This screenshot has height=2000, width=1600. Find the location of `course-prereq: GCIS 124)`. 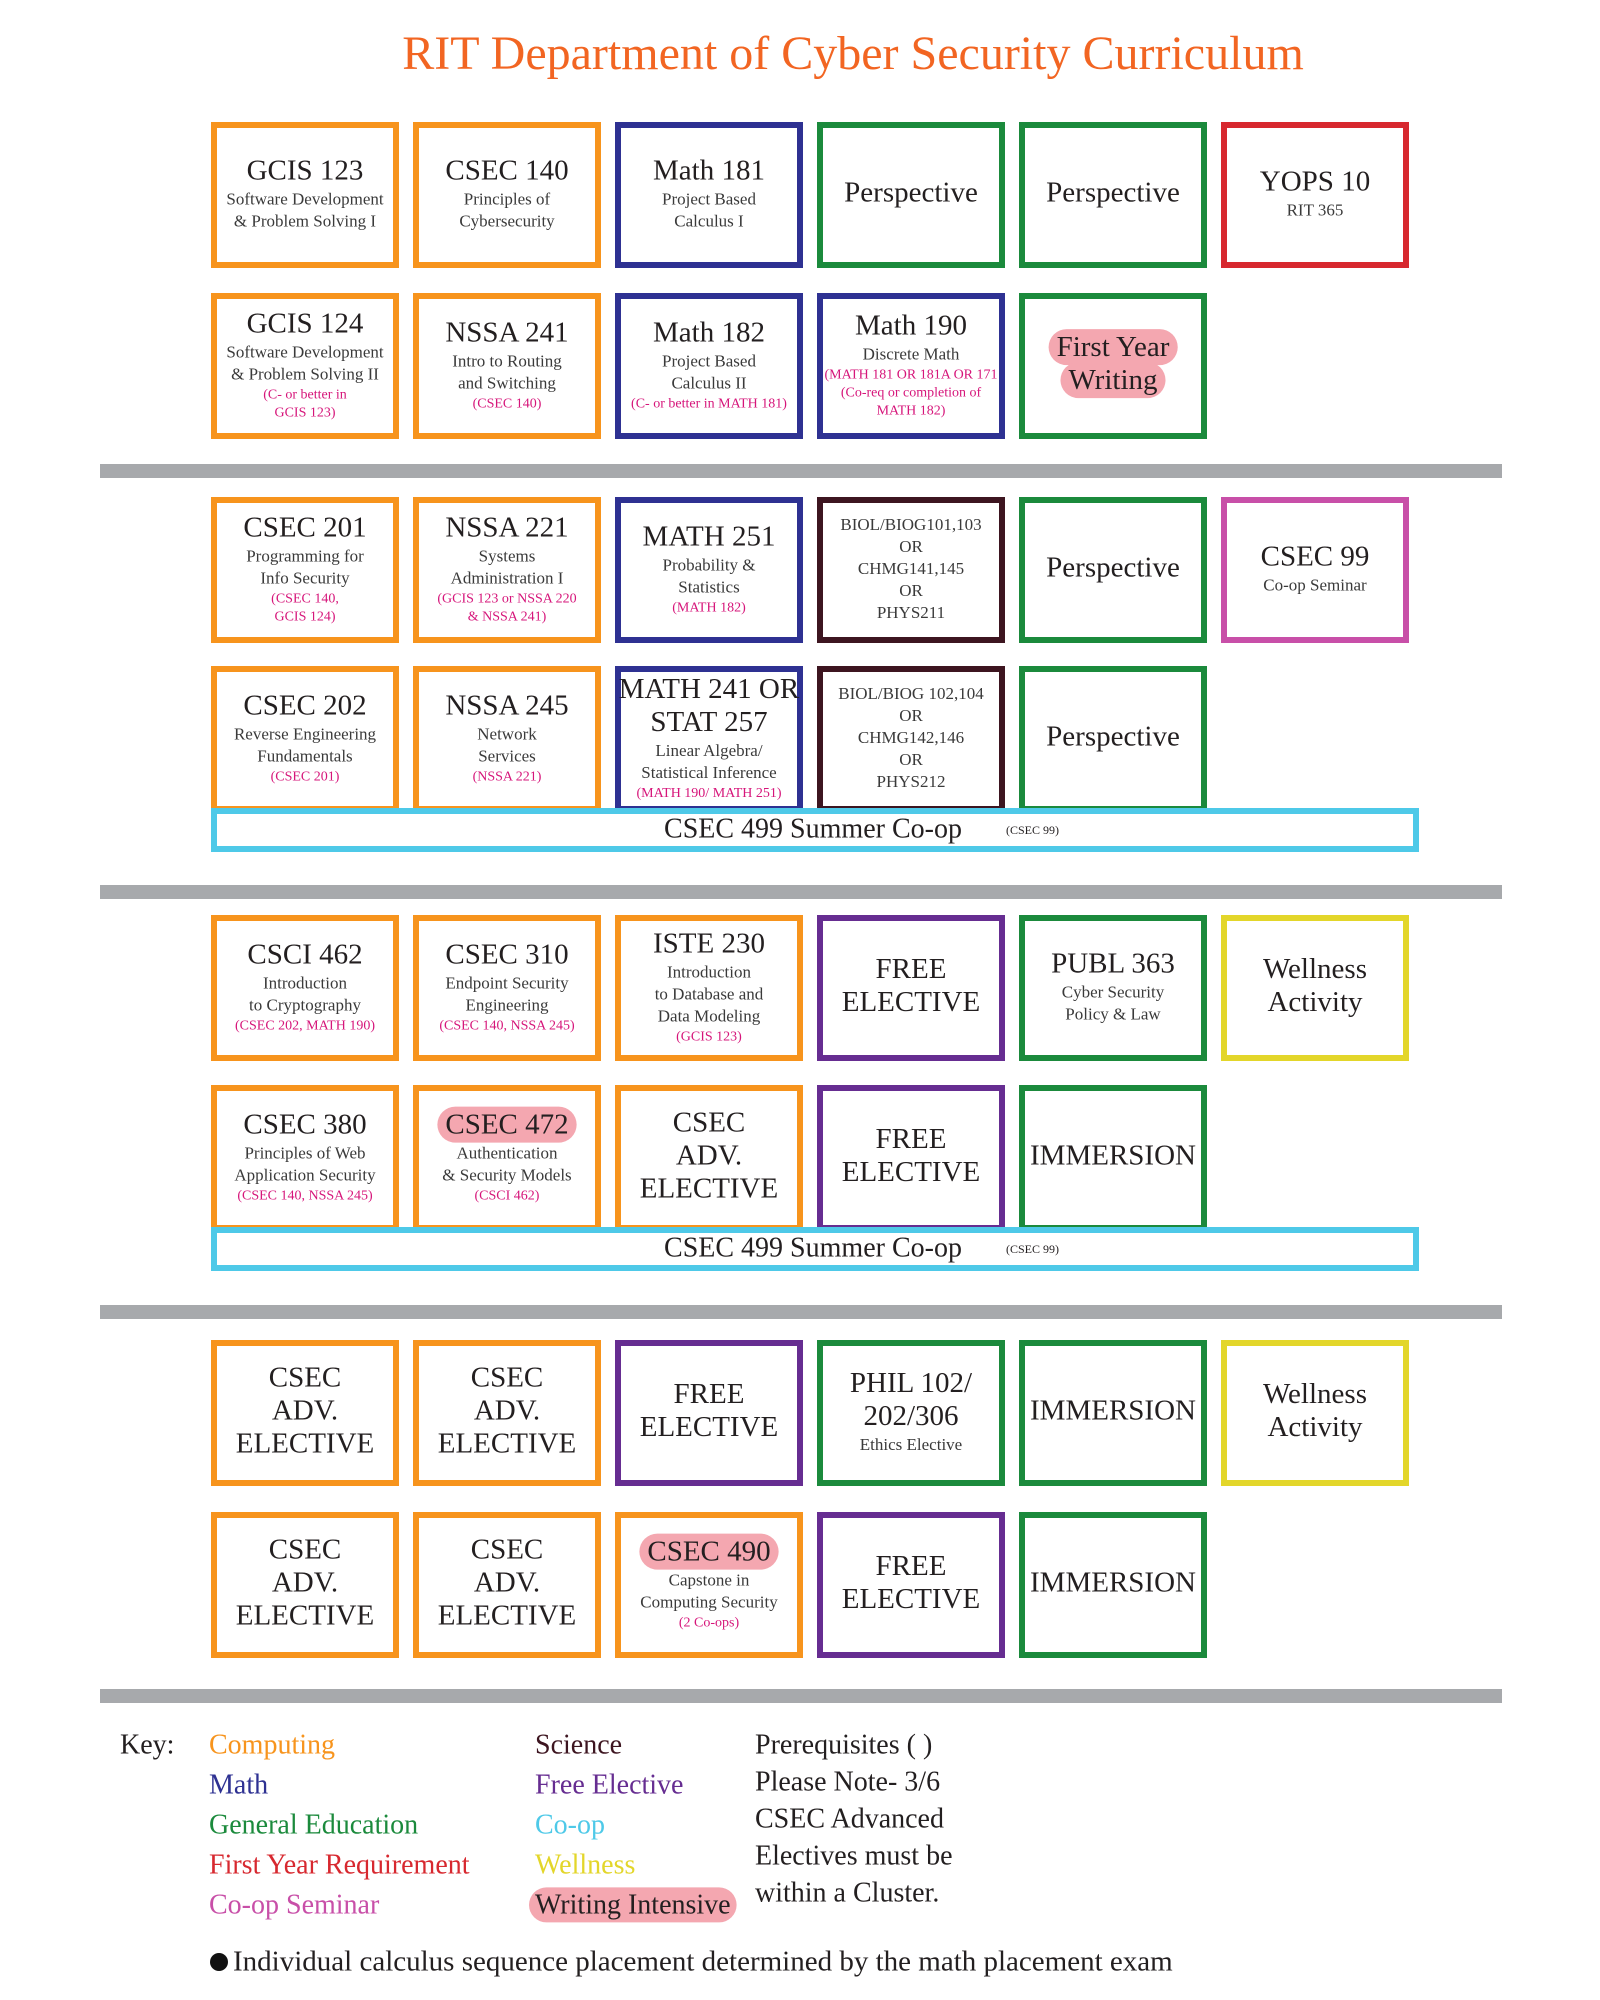

course-prereq: GCIS 124) is located at coordinates (304, 617).